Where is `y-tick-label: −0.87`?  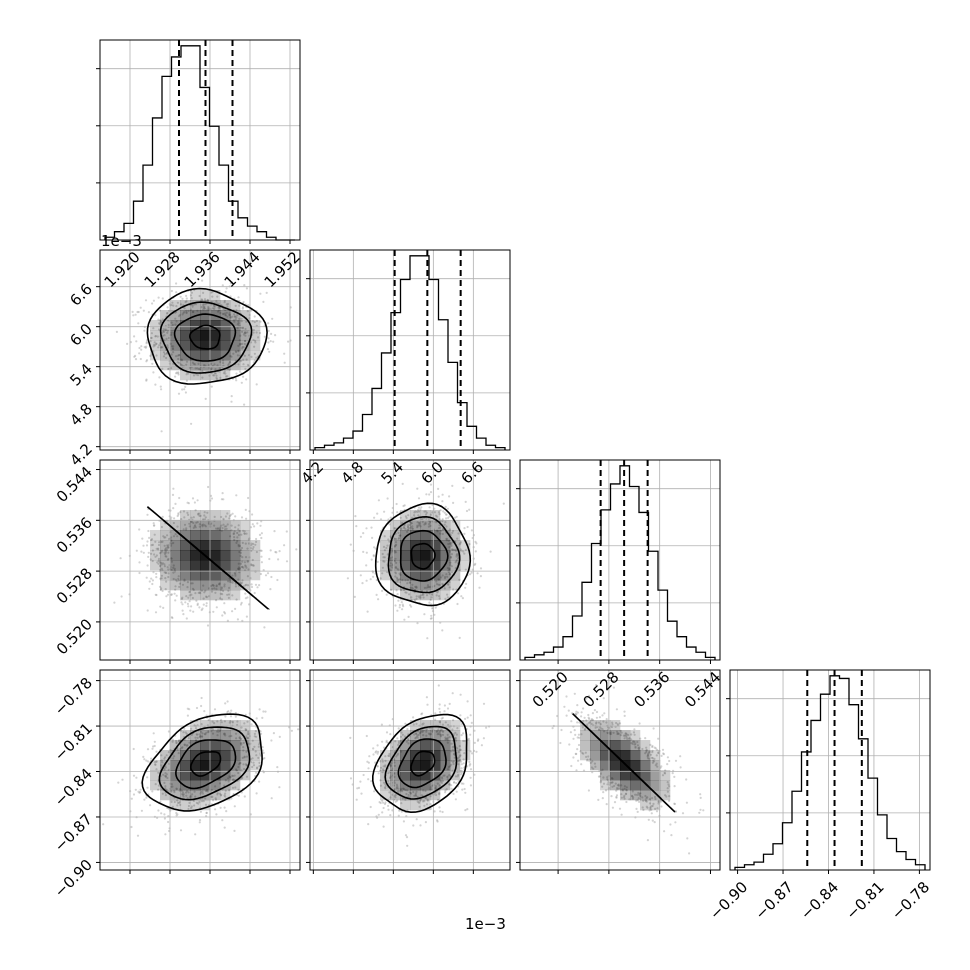 y-tick-label: −0.87 is located at coordinates (73, 832).